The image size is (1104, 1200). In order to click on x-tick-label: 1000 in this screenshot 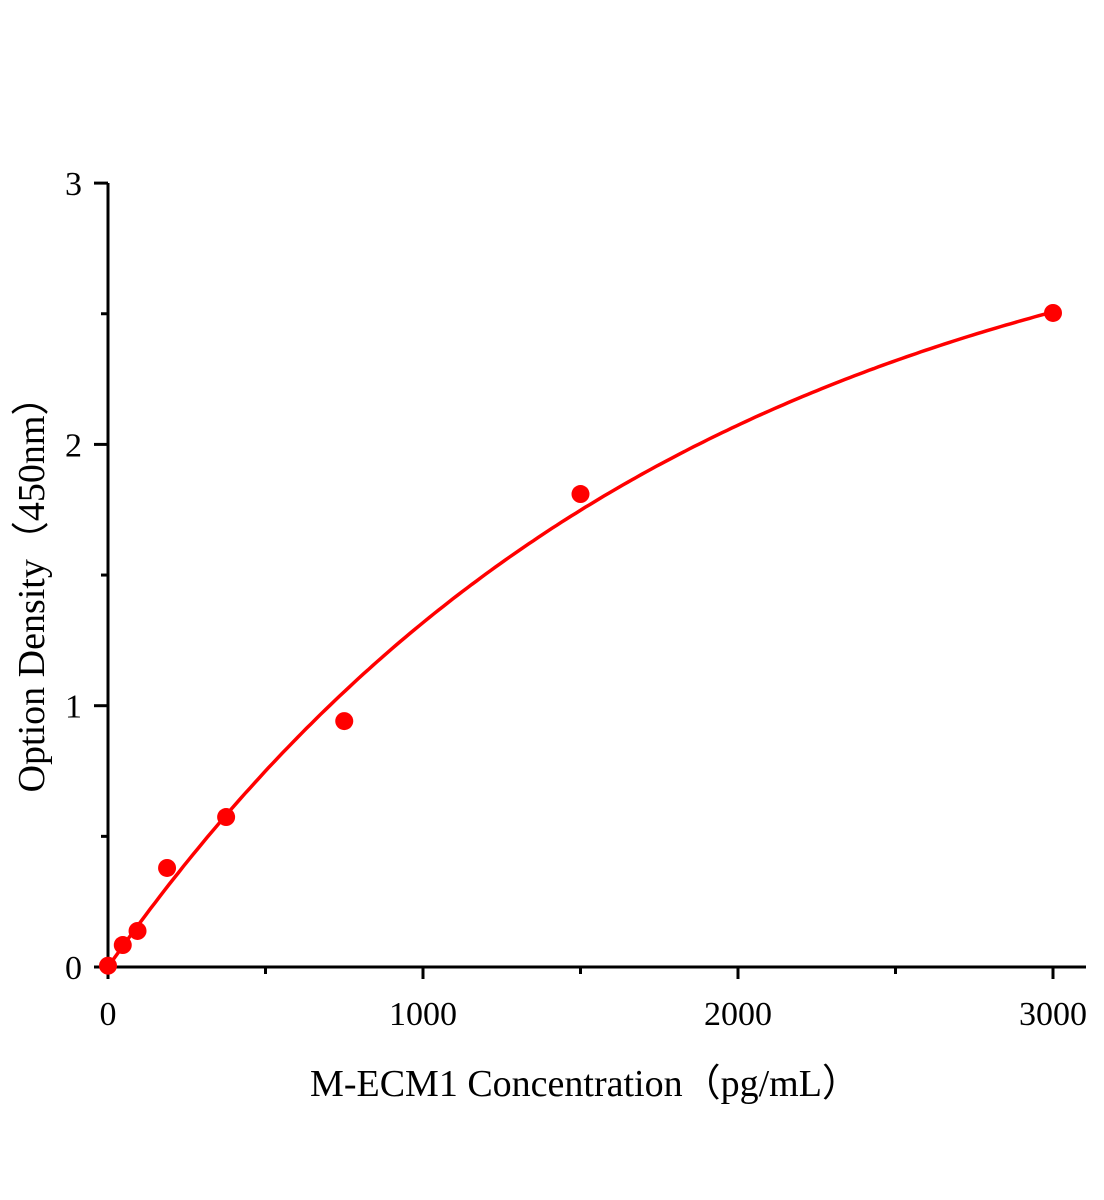, I will do `click(423, 1014)`.